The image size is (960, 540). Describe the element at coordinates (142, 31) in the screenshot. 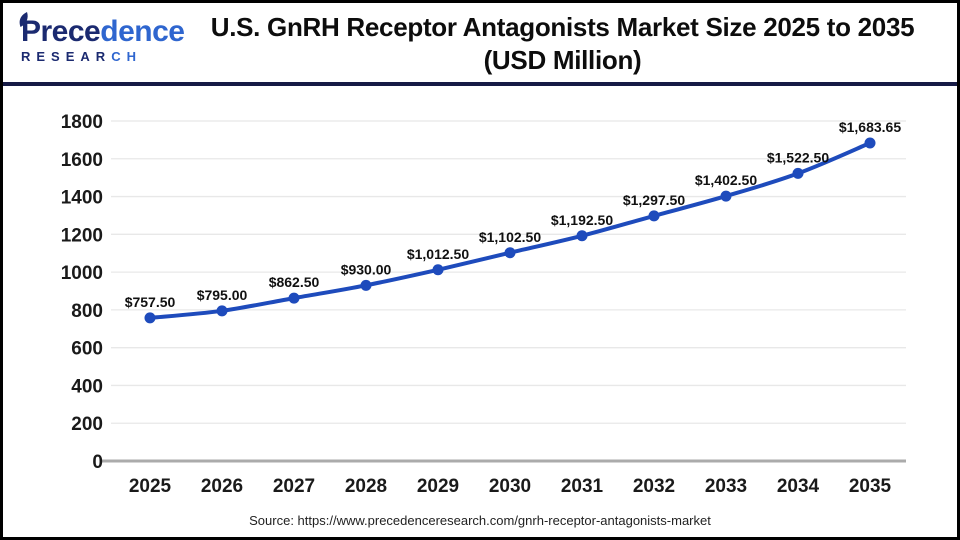

I see `logo-wordmark-light: dence` at that location.